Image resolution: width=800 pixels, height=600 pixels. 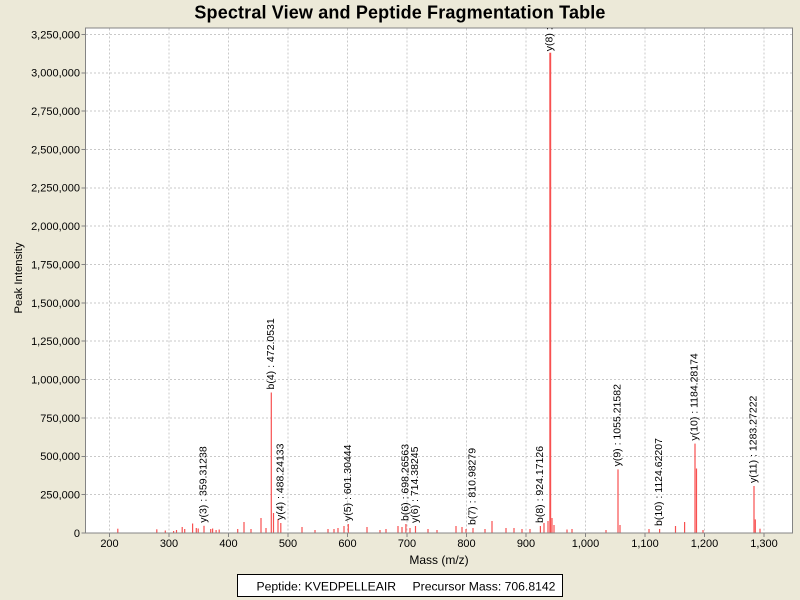 I want to click on svg-text: 250,000, so click(x=60, y=496).